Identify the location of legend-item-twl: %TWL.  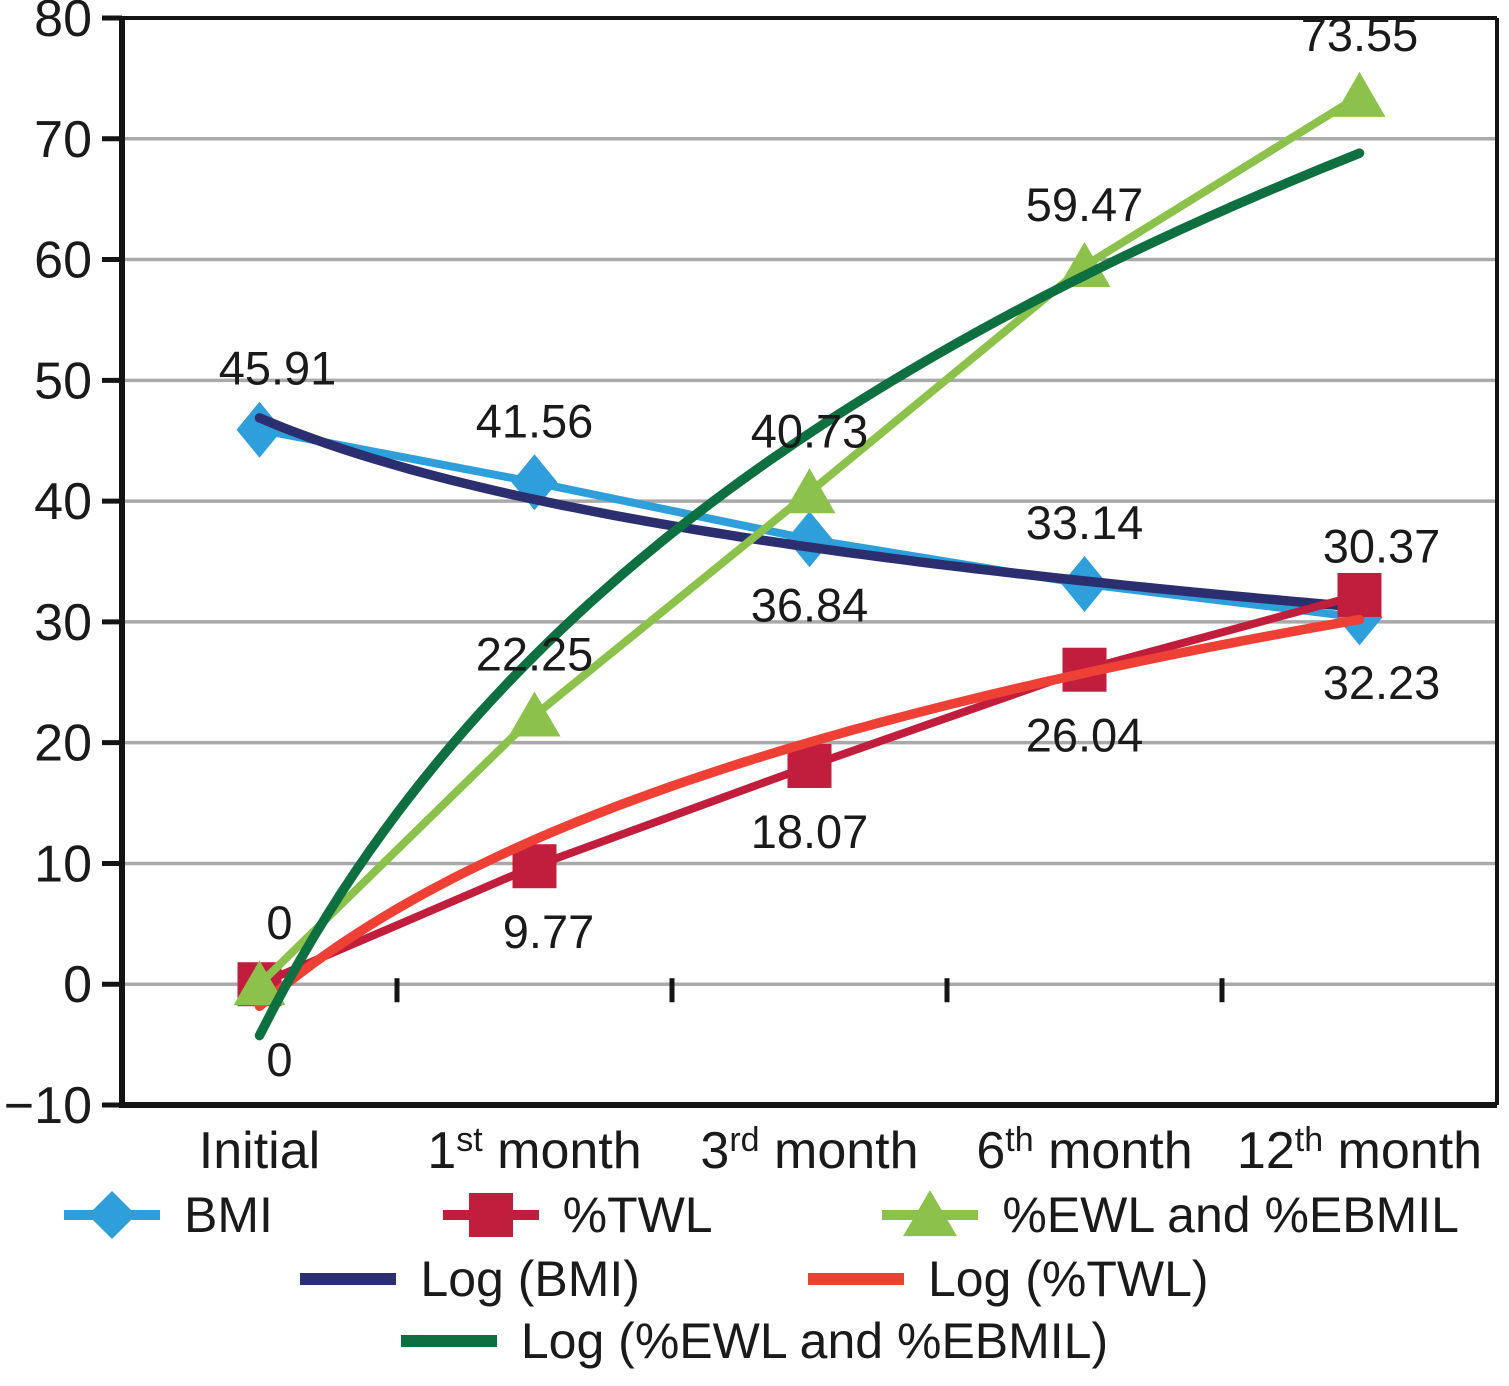
(577, 1215).